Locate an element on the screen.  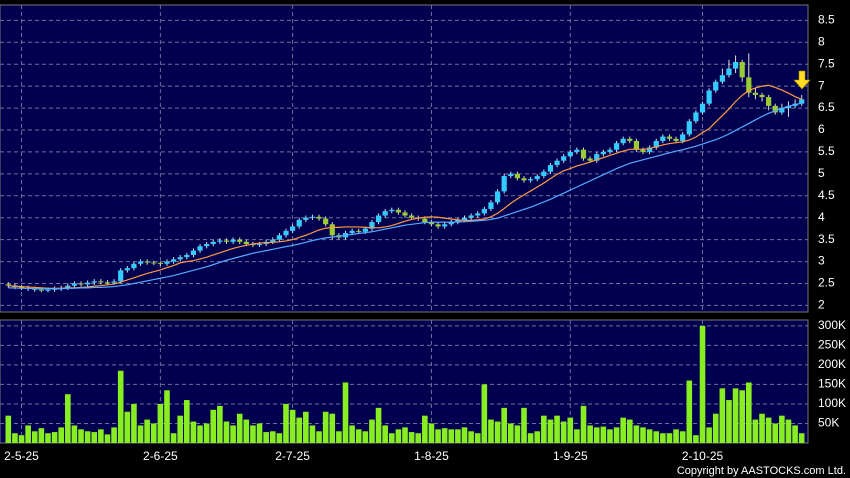
y-tick-label: 200K is located at coordinates (832, 364).